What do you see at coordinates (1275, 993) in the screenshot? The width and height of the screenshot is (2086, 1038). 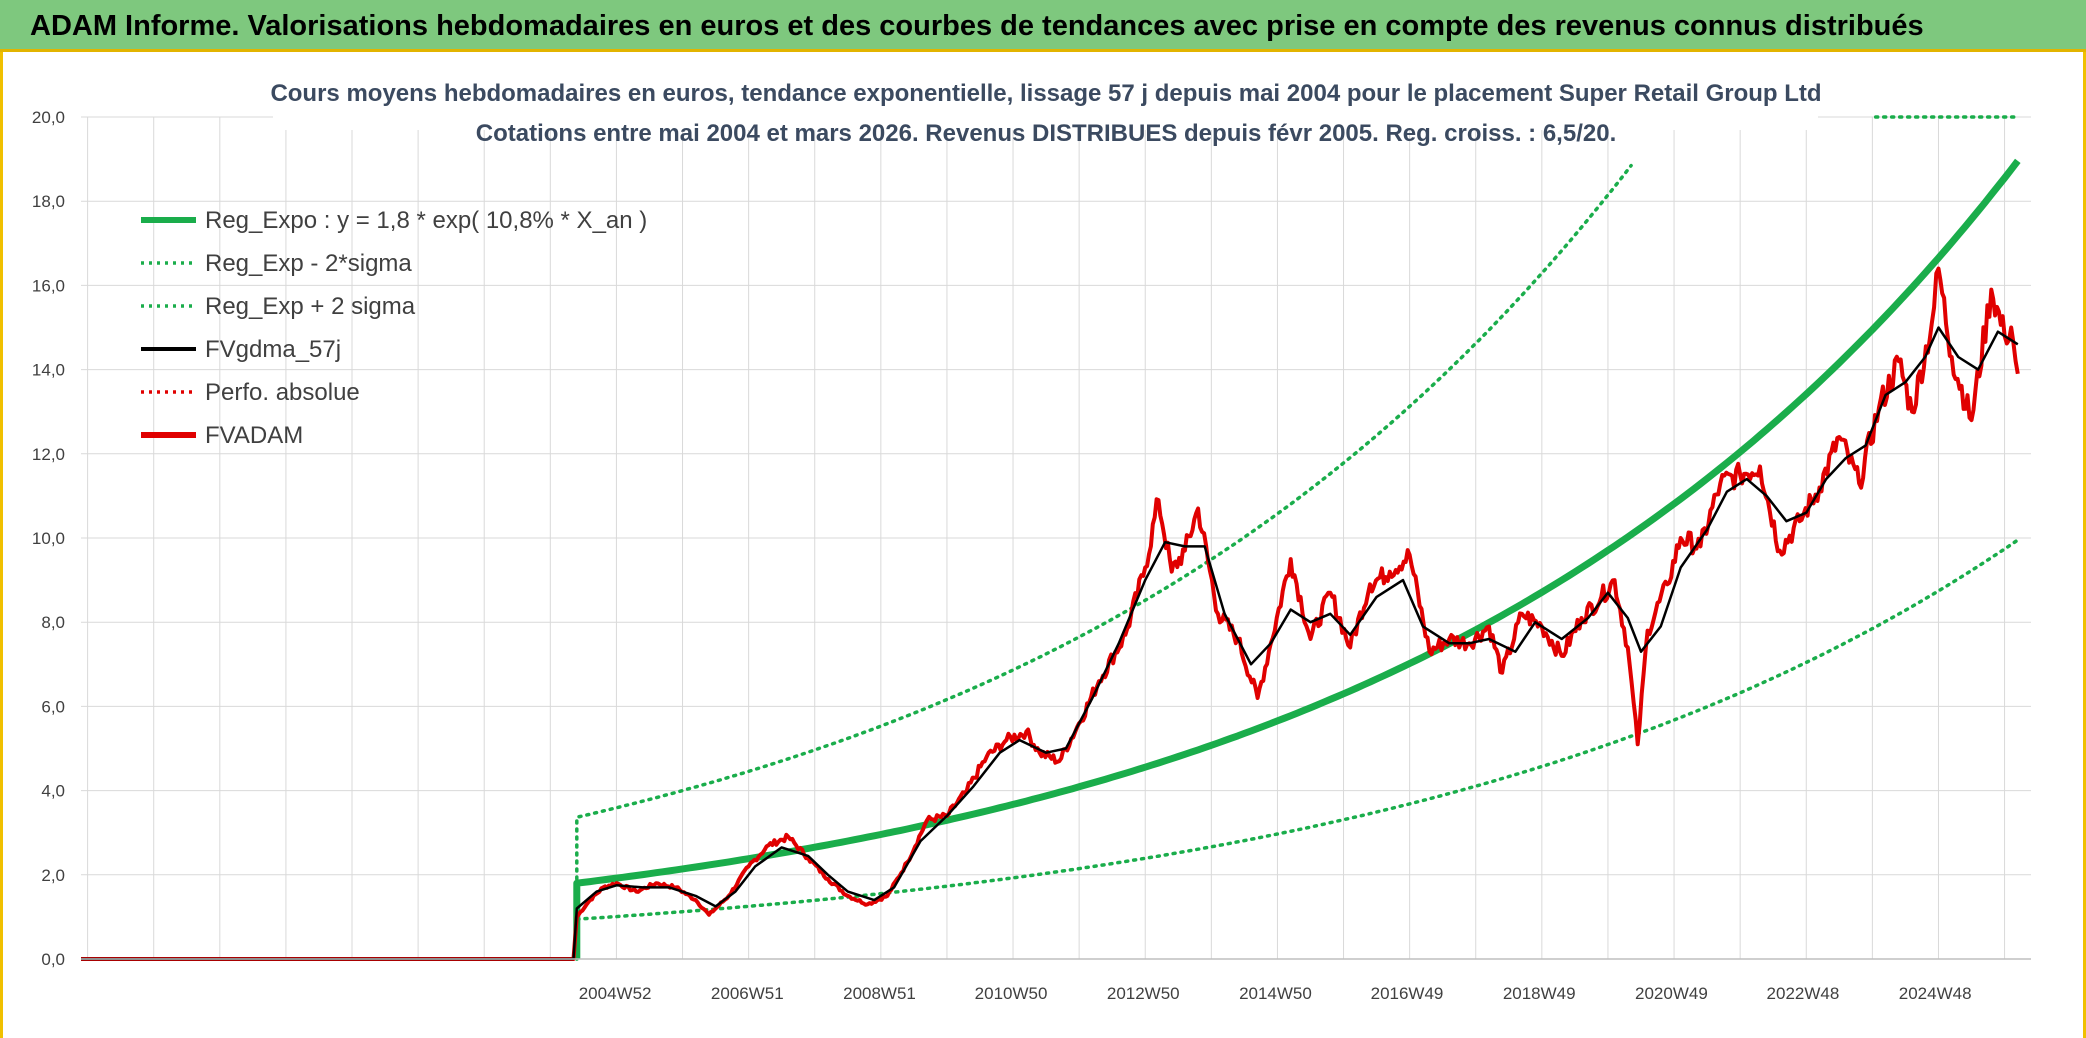 I see `x-tick-label: 2014W50` at bounding box center [1275, 993].